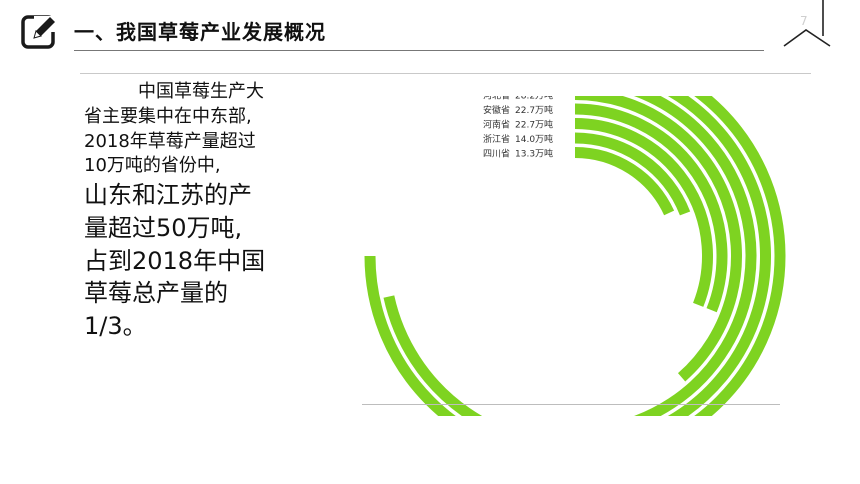  I want to click on body-line-8: 草莓总产量的, so click(156, 293).